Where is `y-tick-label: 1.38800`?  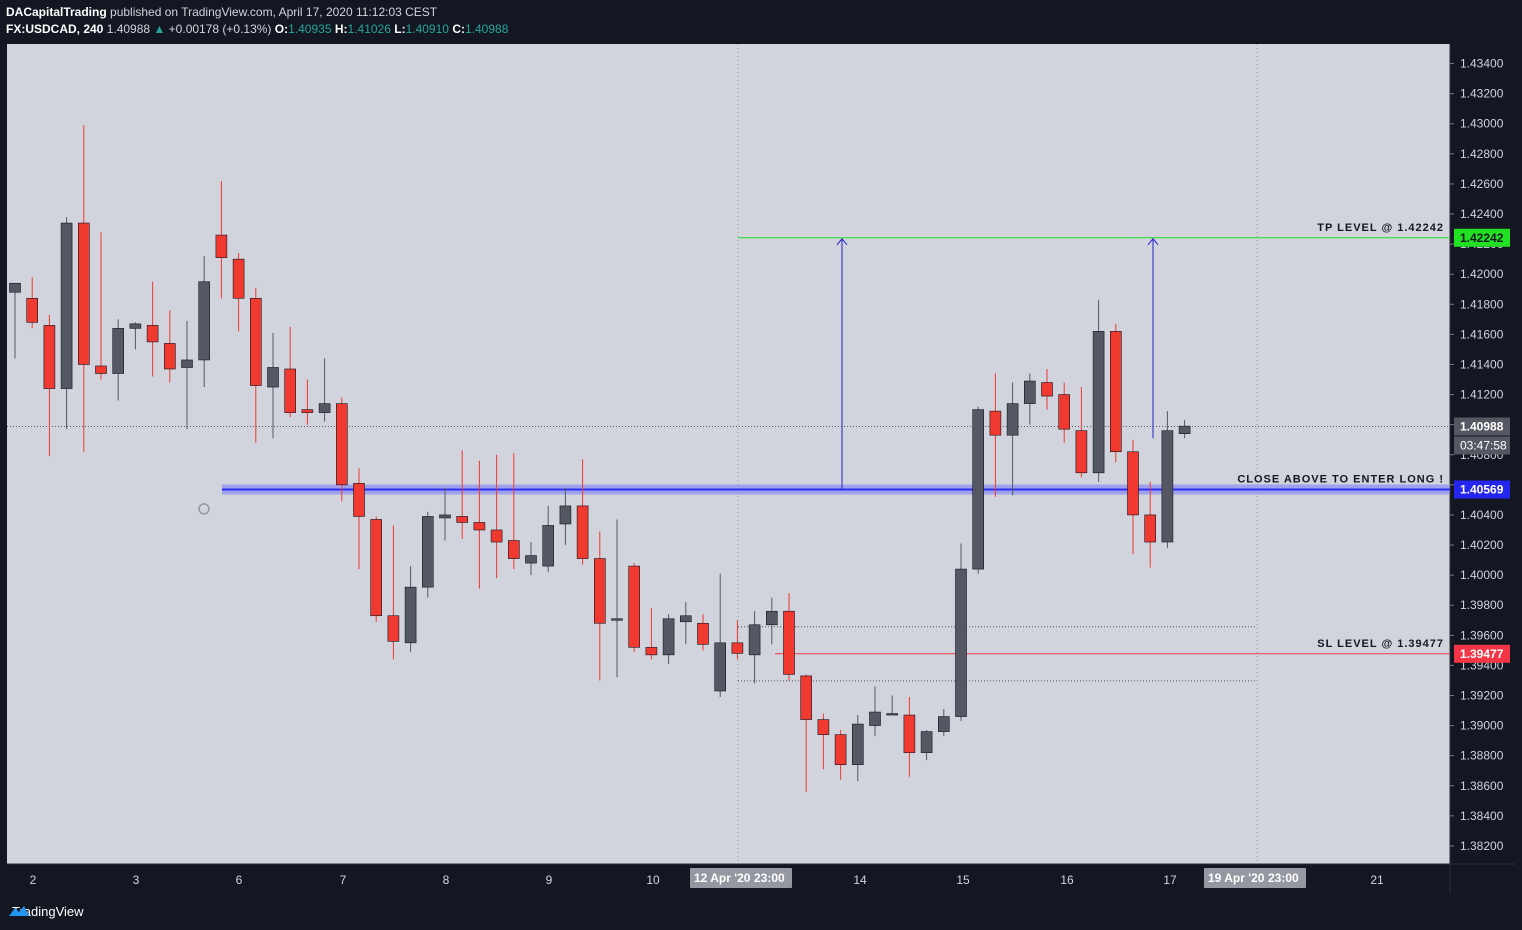 y-tick-label: 1.38800 is located at coordinates (1482, 756).